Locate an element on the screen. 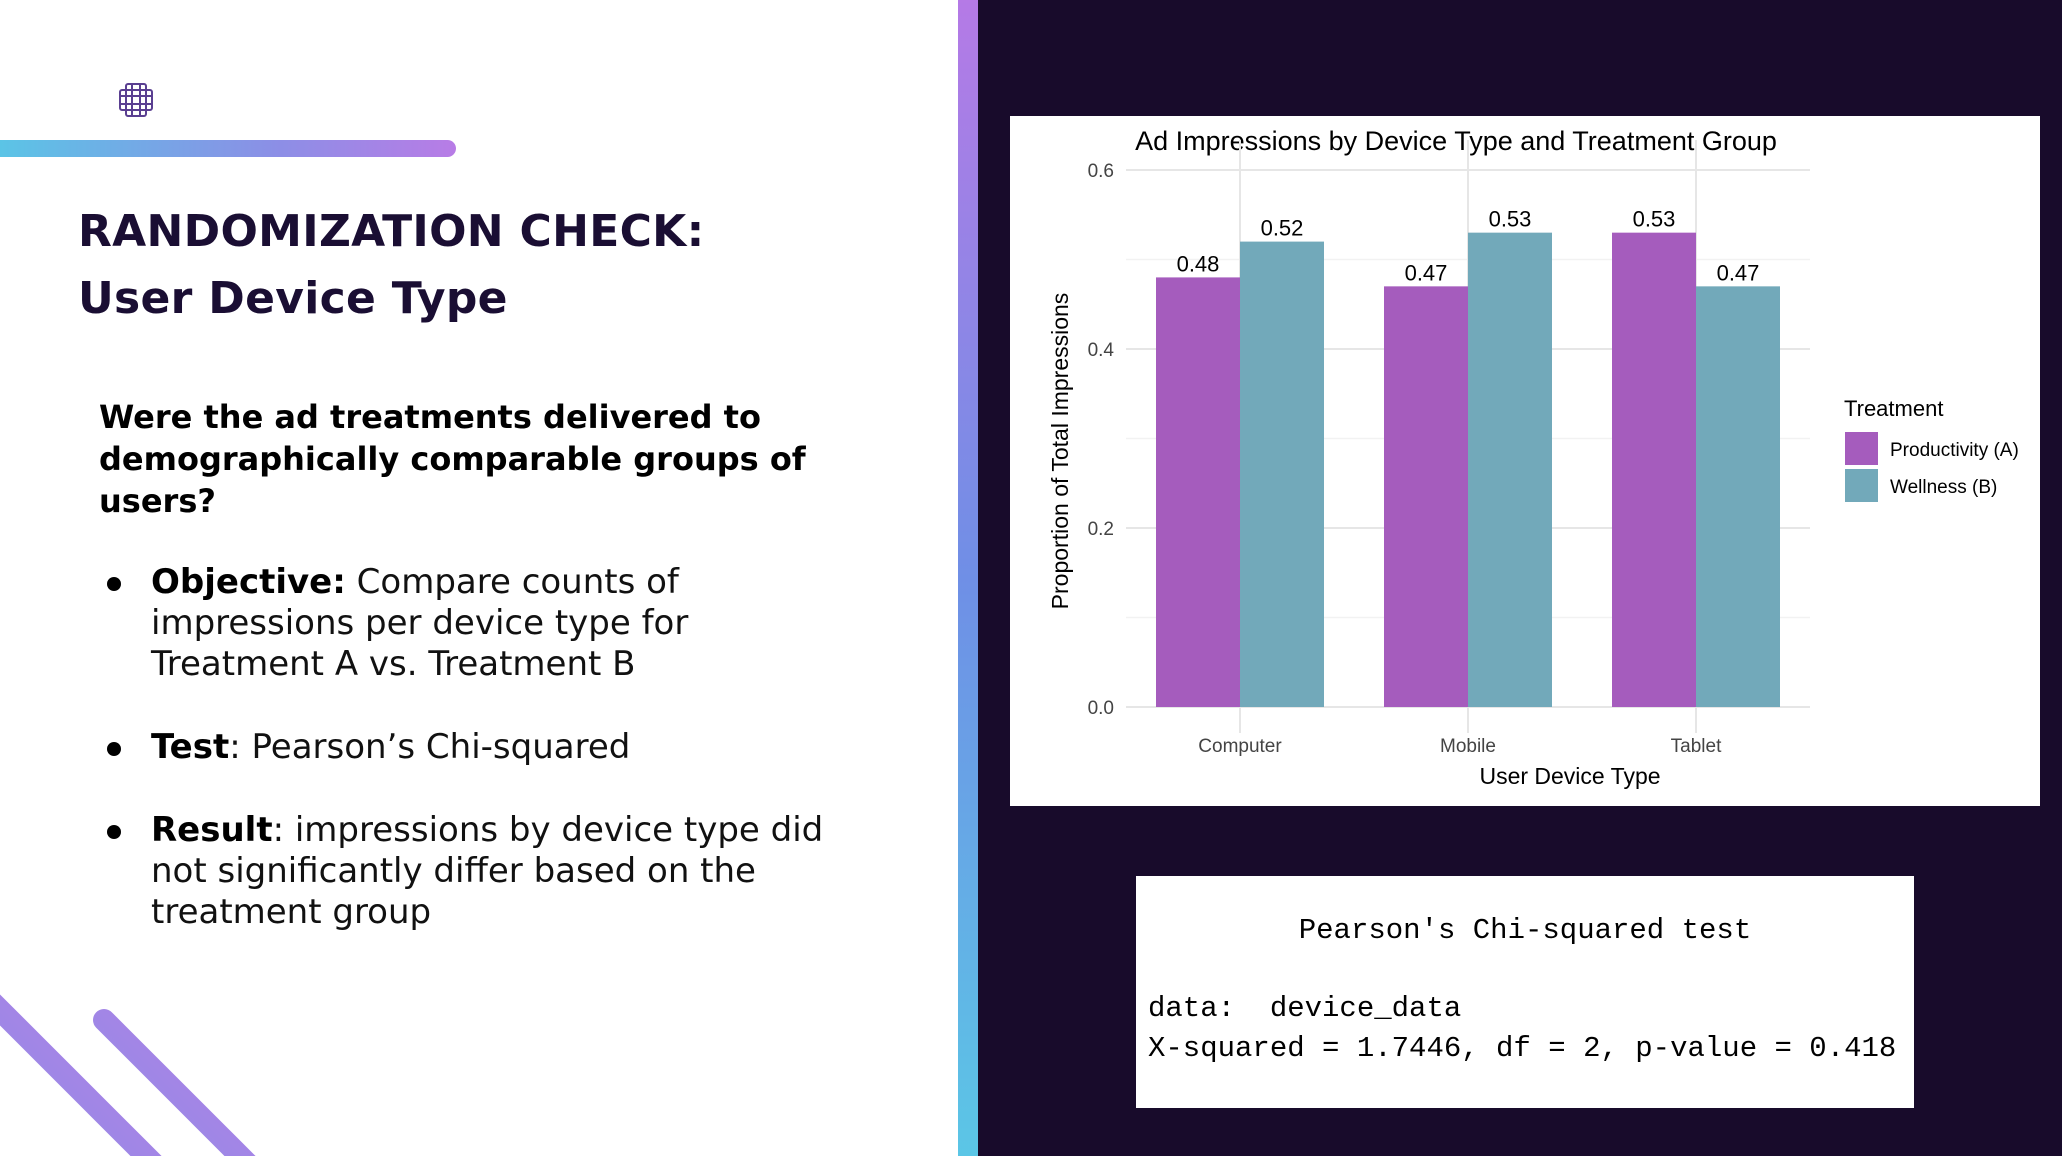 The height and width of the screenshot is (1156, 2062). y-tick-label: 0.2 is located at coordinates (1101, 529).